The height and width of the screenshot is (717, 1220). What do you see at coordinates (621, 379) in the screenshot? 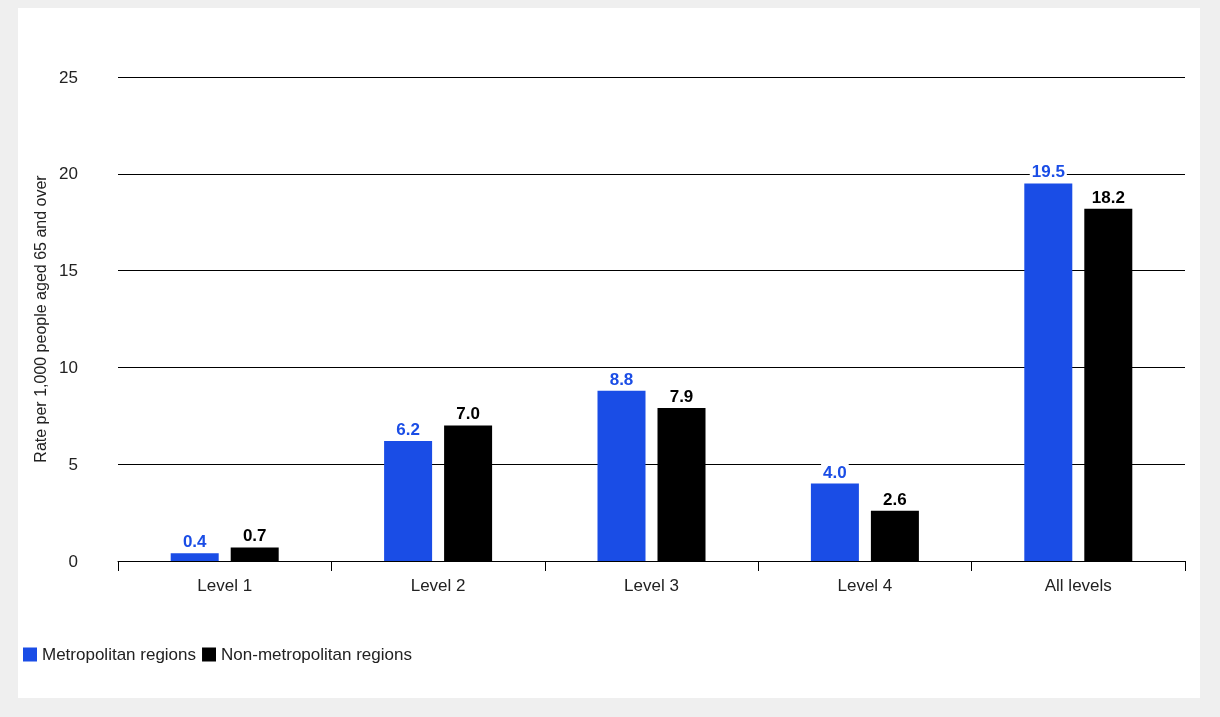
I see `data-label: 8.8` at bounding box center [621, 379].